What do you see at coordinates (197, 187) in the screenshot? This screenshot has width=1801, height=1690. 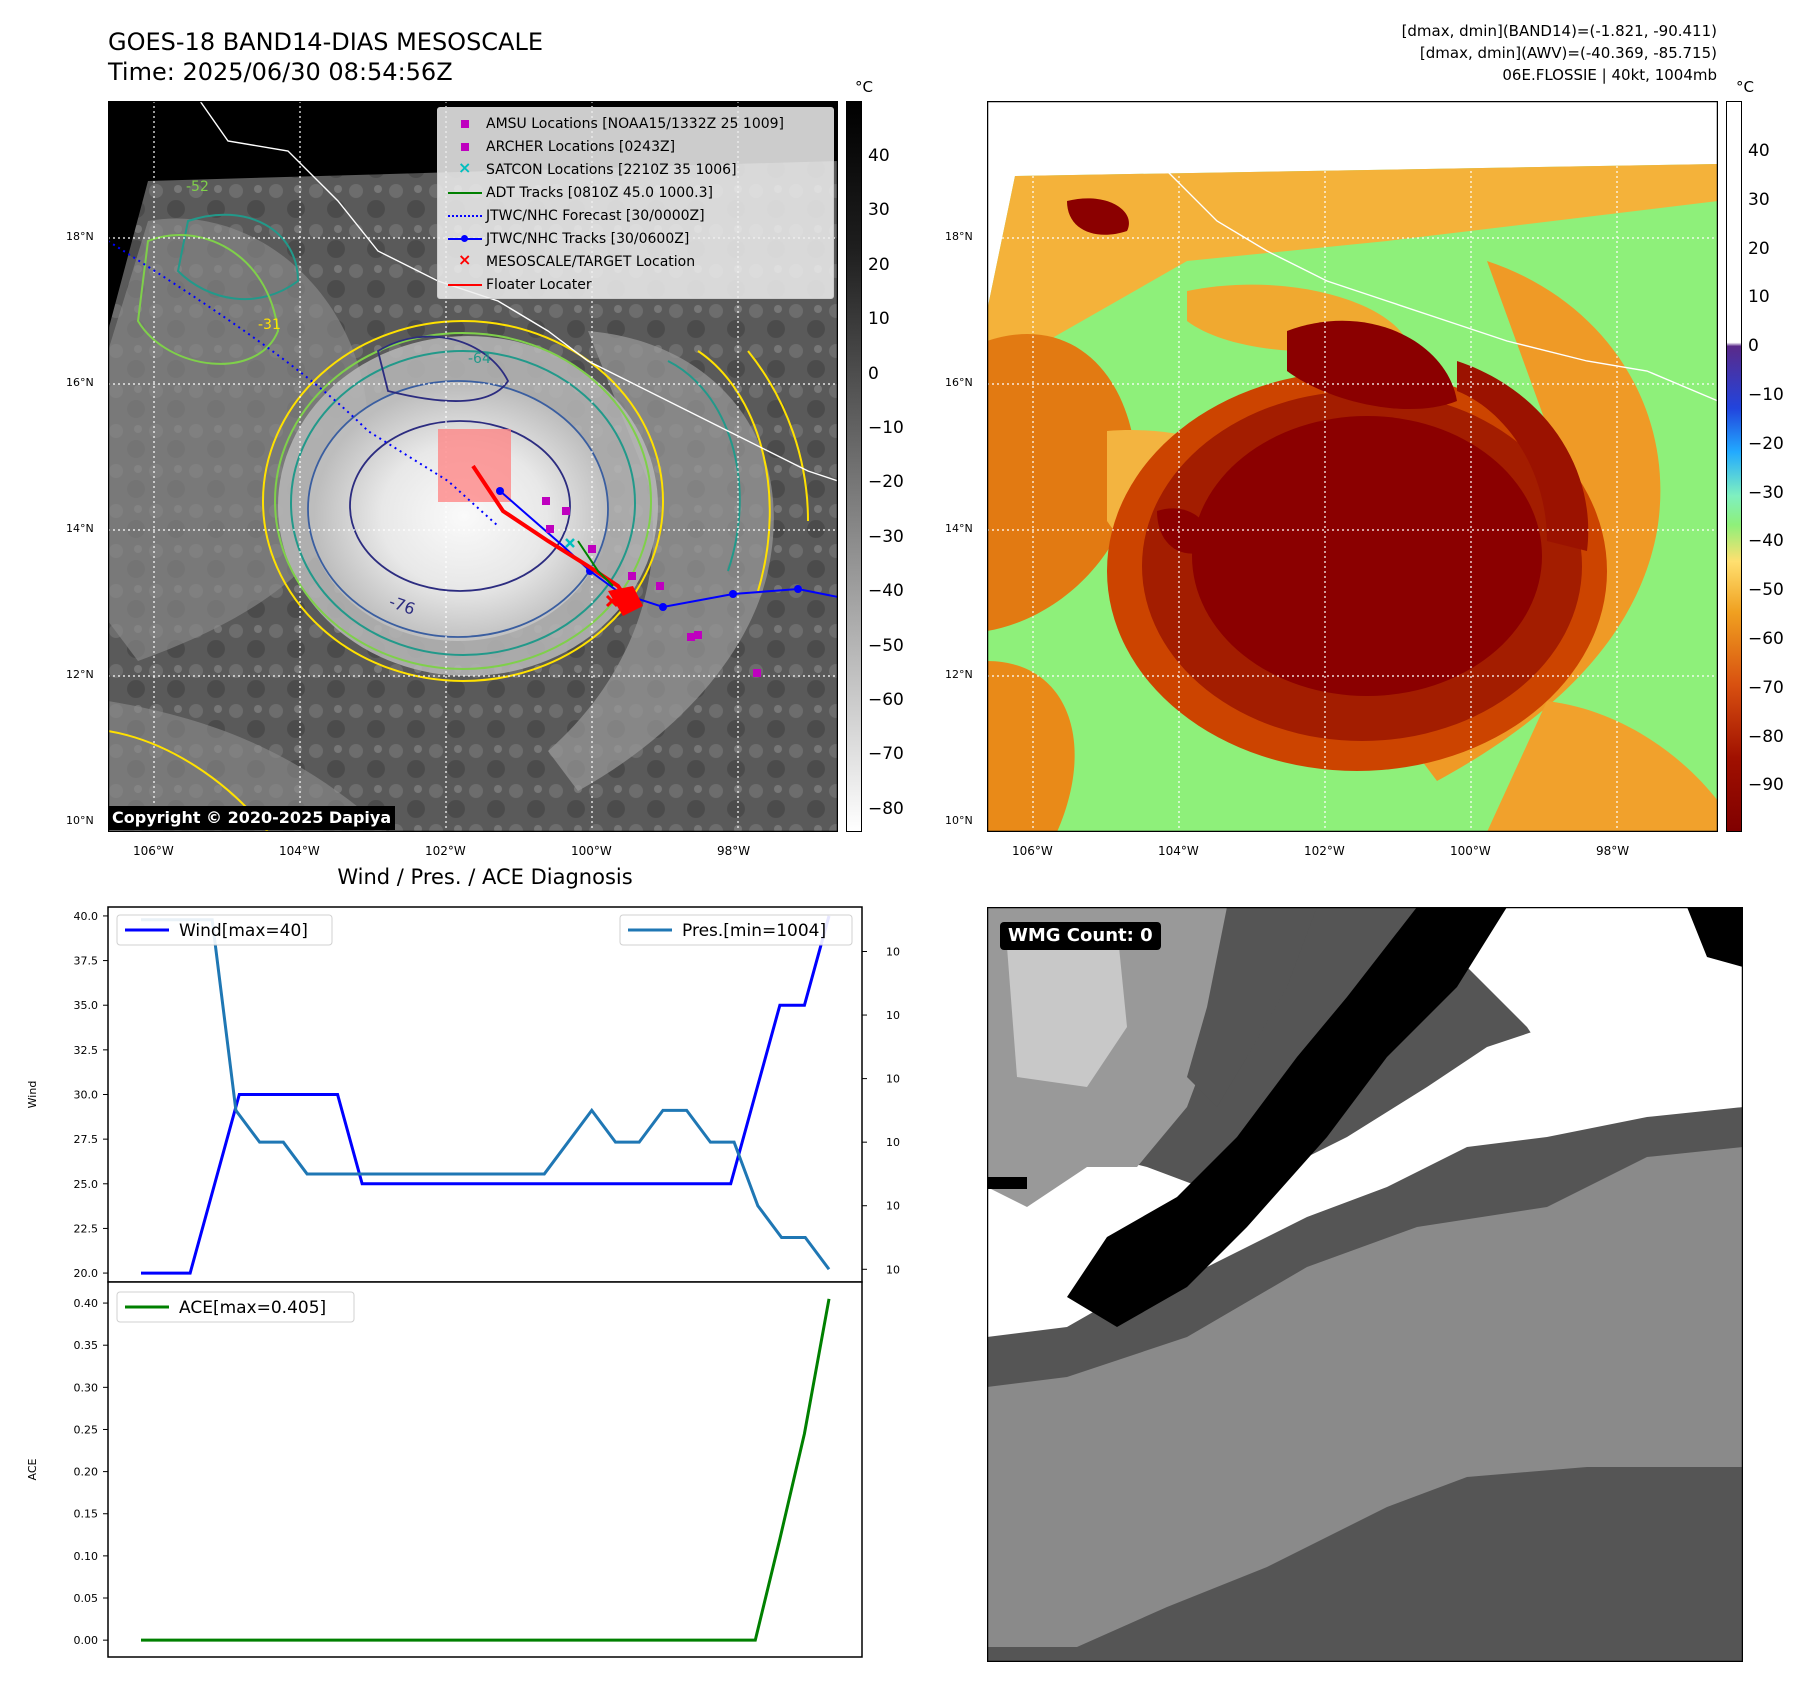 I see `contour-label: -52` at bounding box center [197, 187].